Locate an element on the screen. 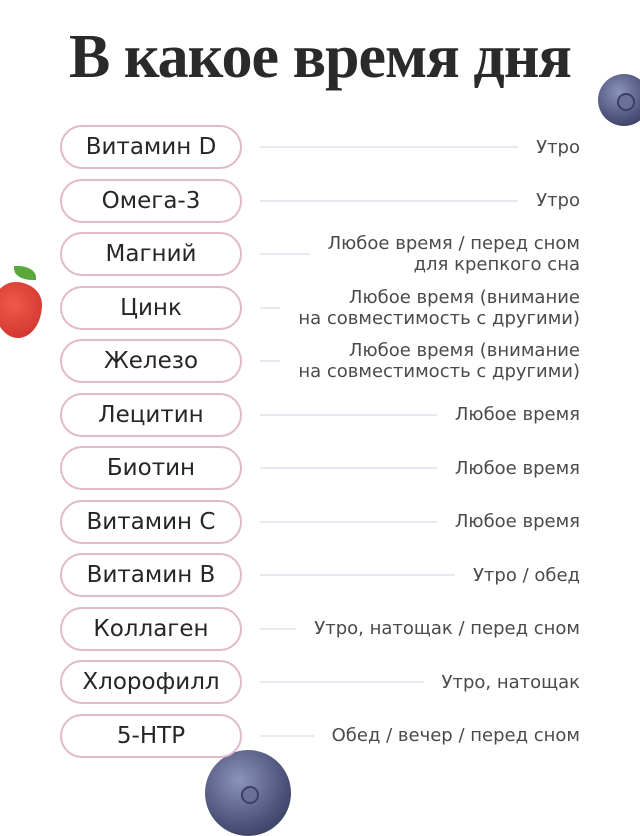 The height and width of the screenshot is (836, 640). supplement-name-pill: Витамин B is located at coordinates (151, 575).